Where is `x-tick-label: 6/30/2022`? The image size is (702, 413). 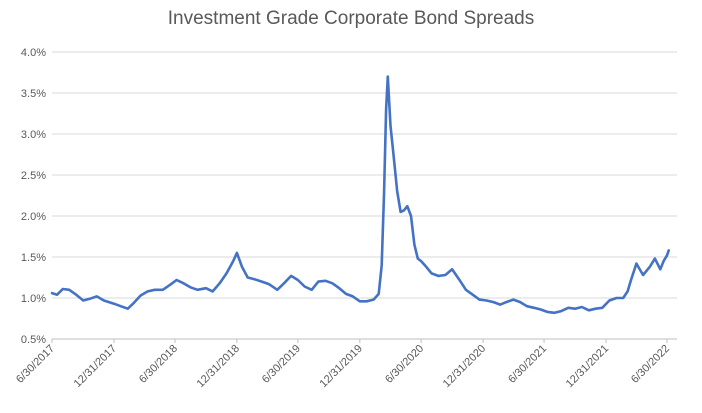
x-tick-label: 6/30/2022 is located at coordinates (650, 364).